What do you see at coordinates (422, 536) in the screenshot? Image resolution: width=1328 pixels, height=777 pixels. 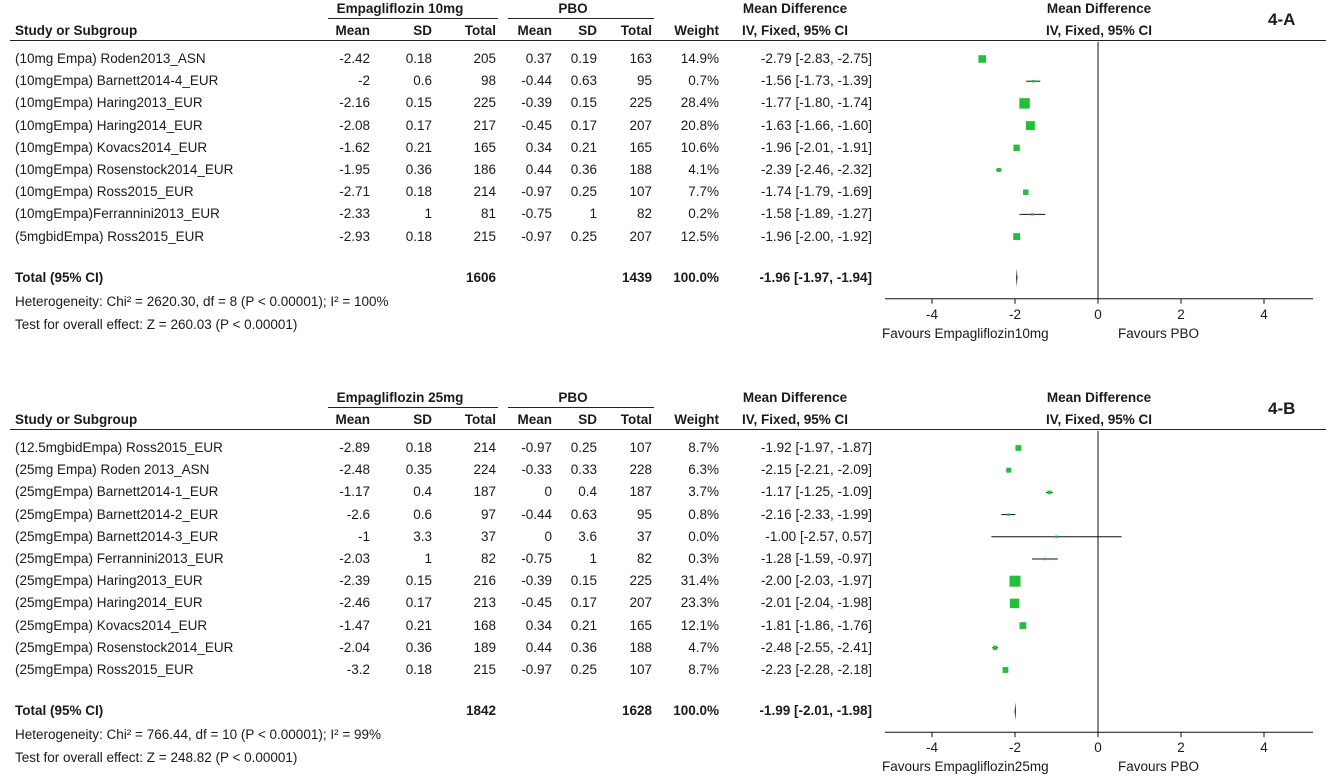 I see `treatment-sd: 3.3` at bounding box center [422, 536].